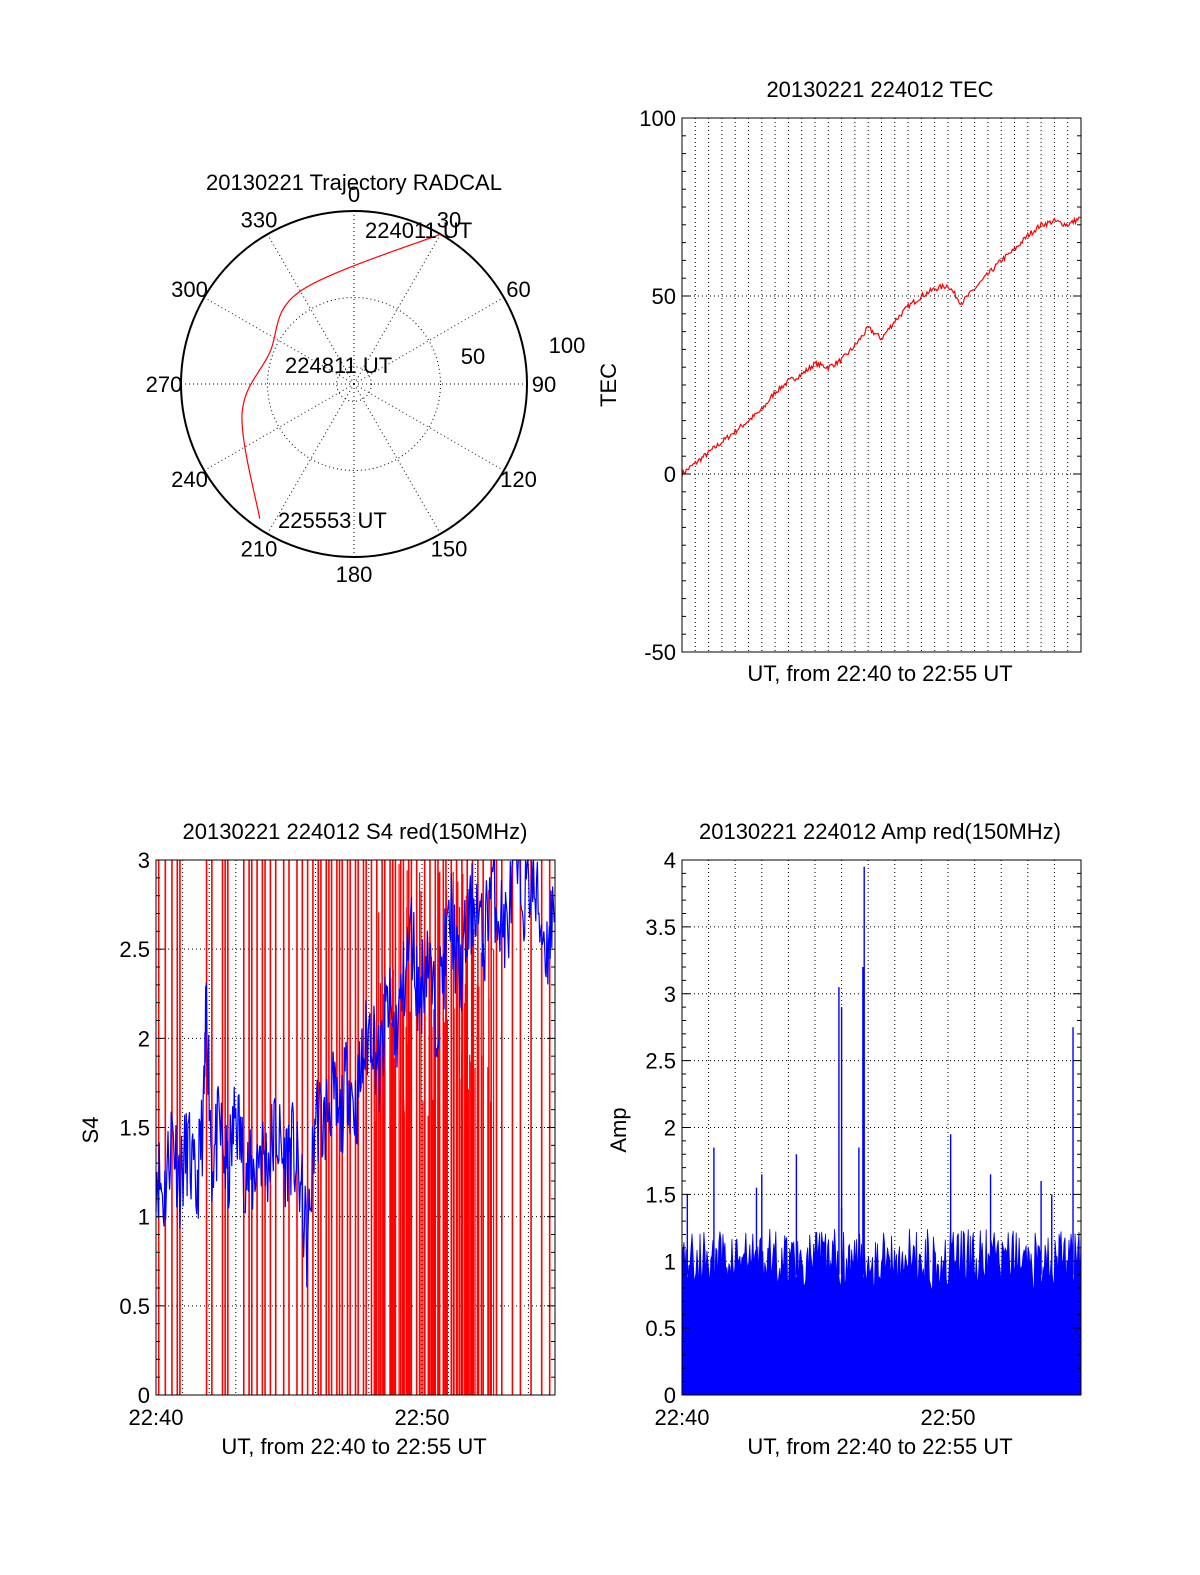 This screenshot has width=1200, height=1575. Describe the element at coordinates (418, 230) in the screenshot. I see `annotation-start-time: 224011 UT` at that location.